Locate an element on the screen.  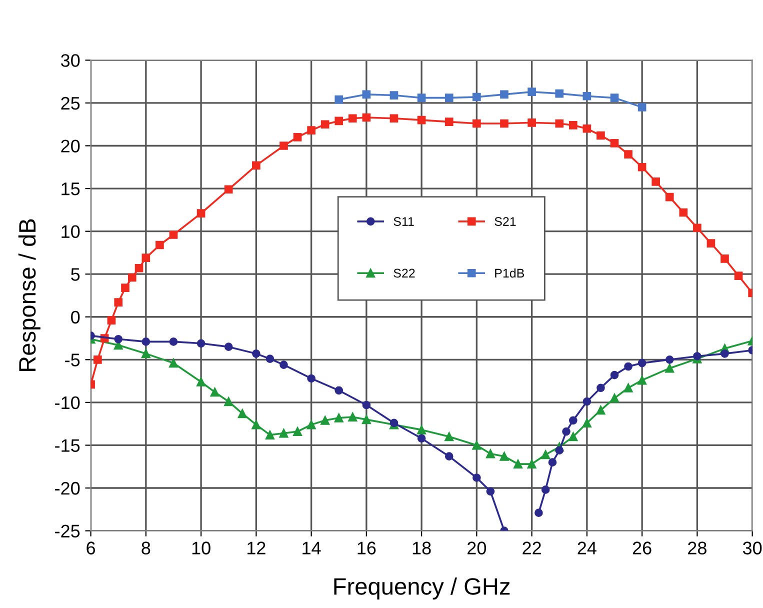
y-tick-label: 0 is located at coordinates (75, 317).